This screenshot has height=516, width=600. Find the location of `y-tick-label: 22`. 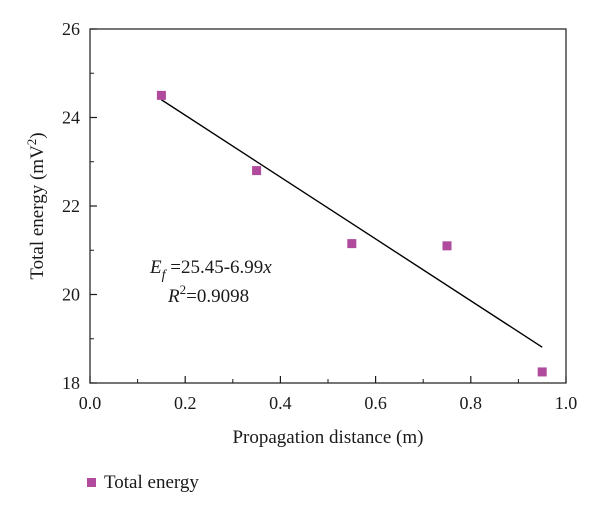

y-tick-label: 22 is located at coordinates (71, 206).